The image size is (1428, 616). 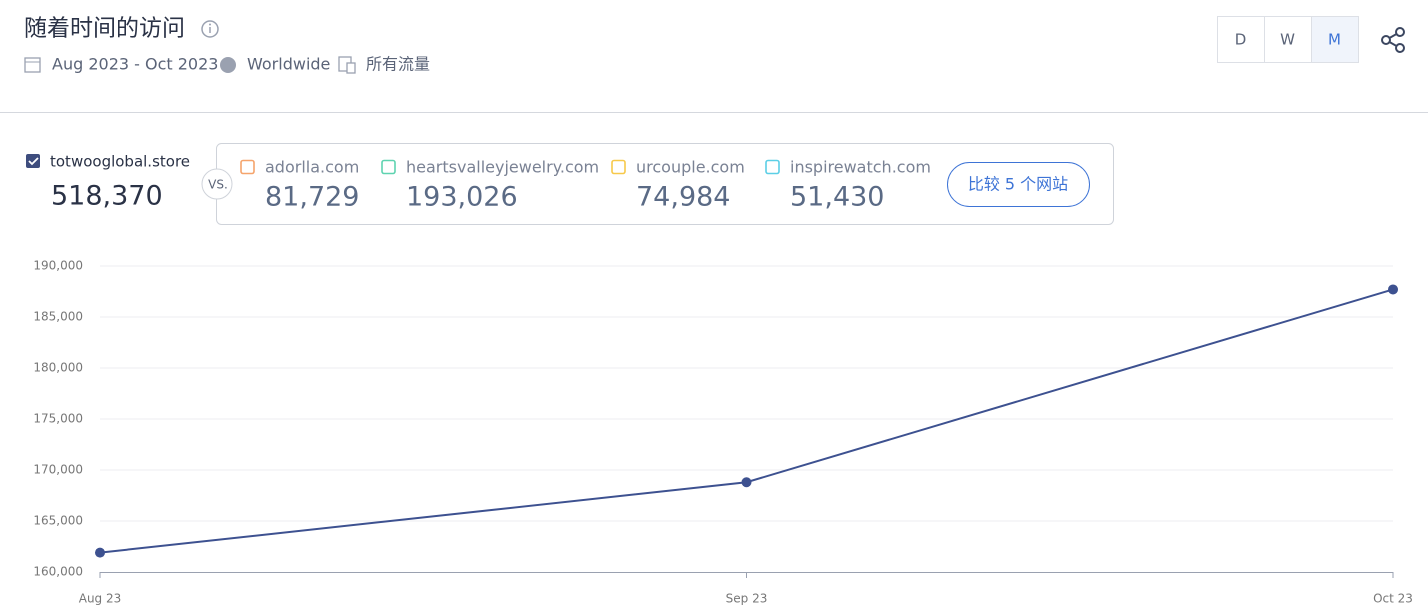 I want to click on competitor-visits: 81,729, so click(x=312, y=197).